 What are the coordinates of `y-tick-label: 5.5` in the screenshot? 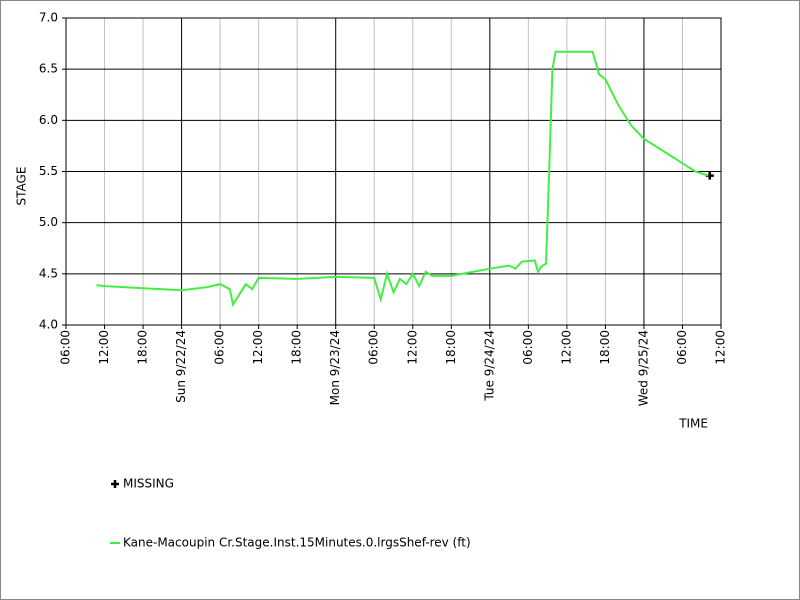 It's located at (48, 171).